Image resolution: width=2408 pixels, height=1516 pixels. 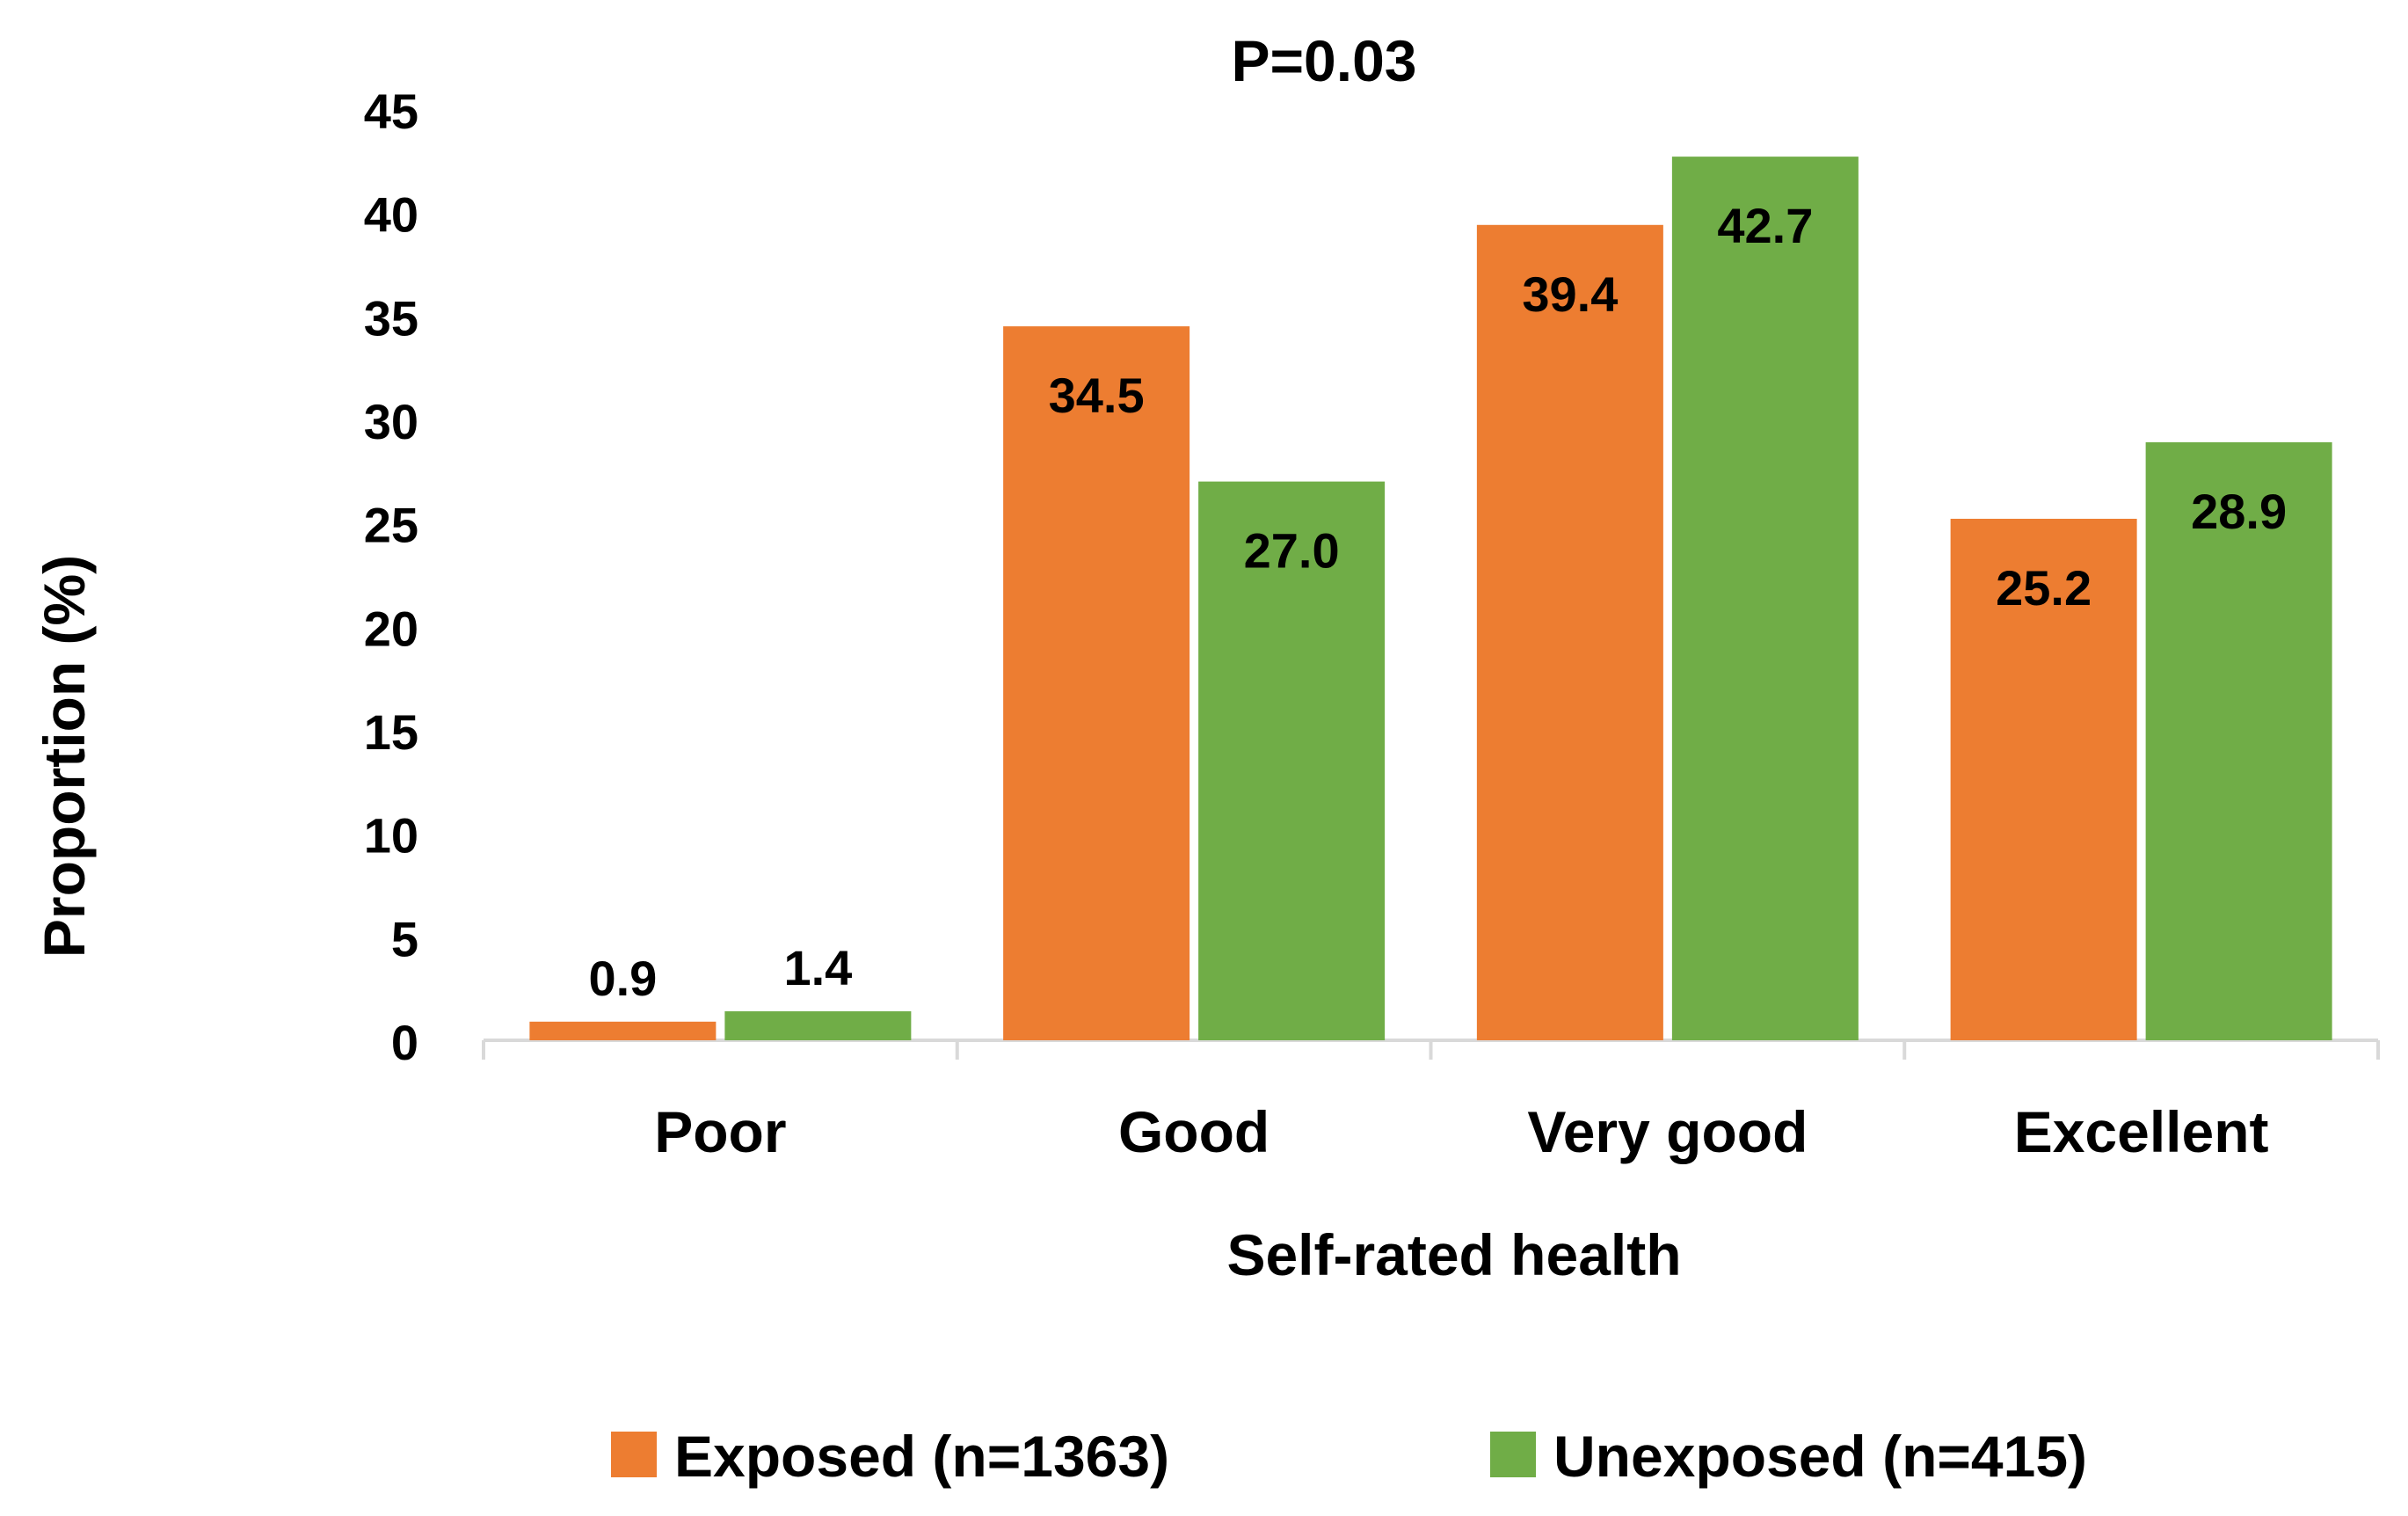 What do you see at coordinates (391, 421) in the screenshot?
I see `y-tick-label: 30` at bounding box center [391, 421].